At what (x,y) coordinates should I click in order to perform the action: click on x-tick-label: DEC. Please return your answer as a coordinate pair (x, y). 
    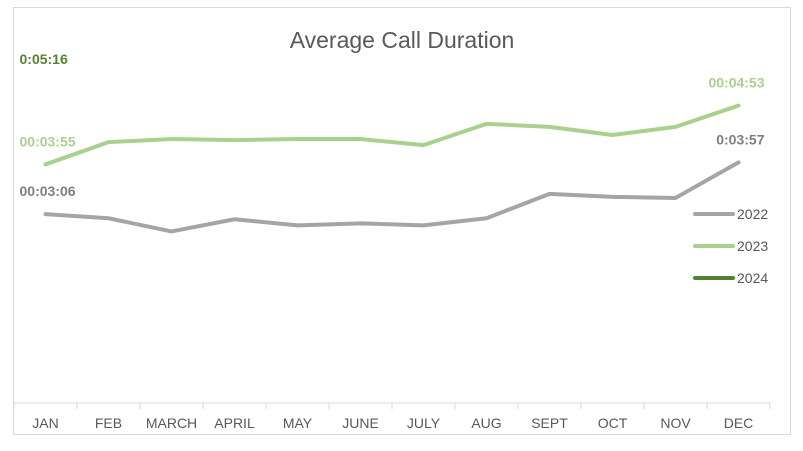
    Looking at the image, I should click on (739, 423).